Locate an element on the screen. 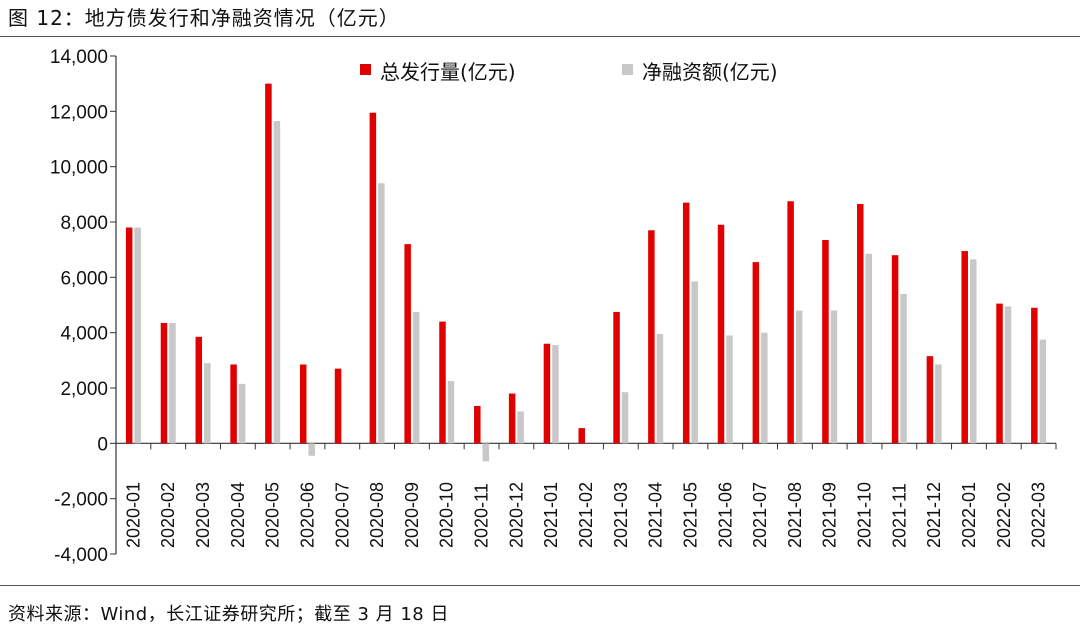 The width and height of the screenshot is (1080, 635). x-tick-label: 2021-05 is located at coordinates (690, 515).